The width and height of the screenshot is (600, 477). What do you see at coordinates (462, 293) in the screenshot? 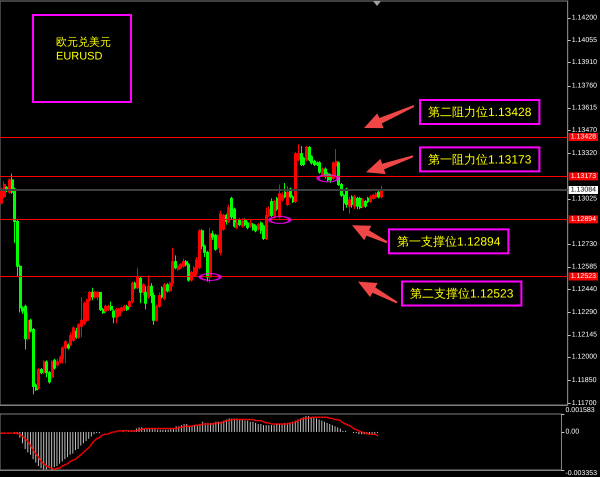
I see `annotation: 第二支撑位1.12523` at bounding box center [462, 293].